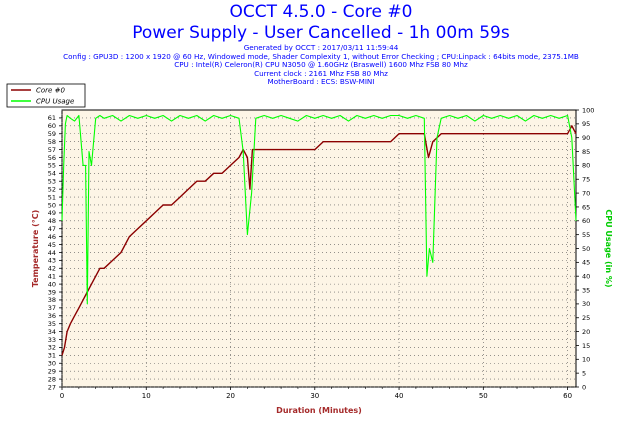 Image resolution: width=642 pixels, height=428 pixels. What do you see at coordinates (52, 316) in the screenshot?
I see `y-left-tick-label: 36` at bounding box center [52, 316].